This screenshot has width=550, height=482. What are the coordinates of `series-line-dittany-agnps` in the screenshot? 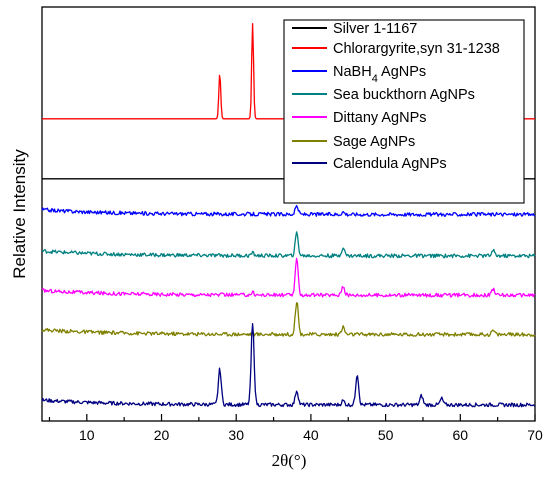 It's located at (288, 277).